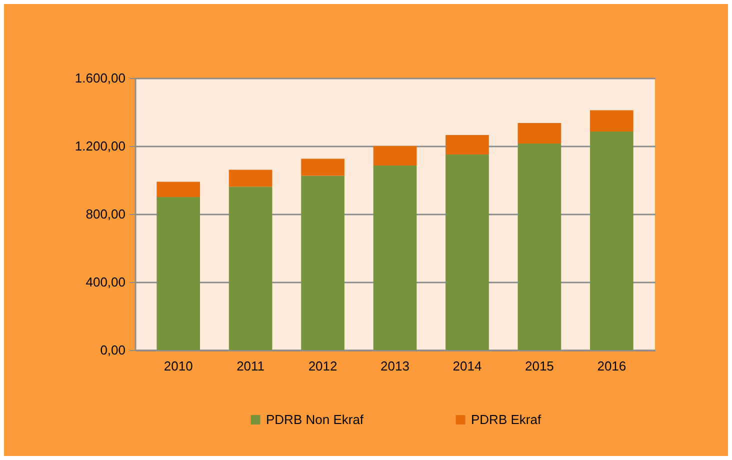 This screenshot has height=460, width=732. Describe the element at coordinates (106, 282) in the screenshot. I see `y-tick-label: 400,00` at that location.